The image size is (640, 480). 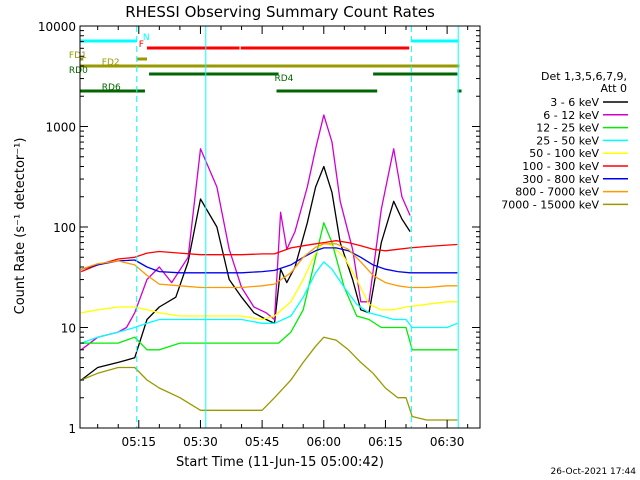 I want to click on chart-title: RHESSI Observing Summary Count Rates, so click(x=280, y=12).